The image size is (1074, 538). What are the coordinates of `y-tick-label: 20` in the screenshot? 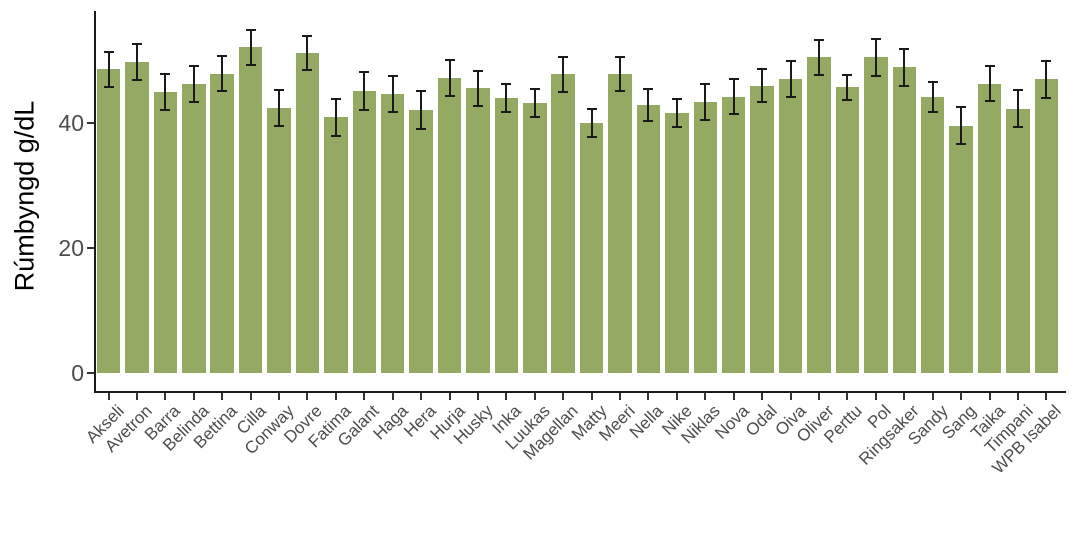 It's located at (71, 248).